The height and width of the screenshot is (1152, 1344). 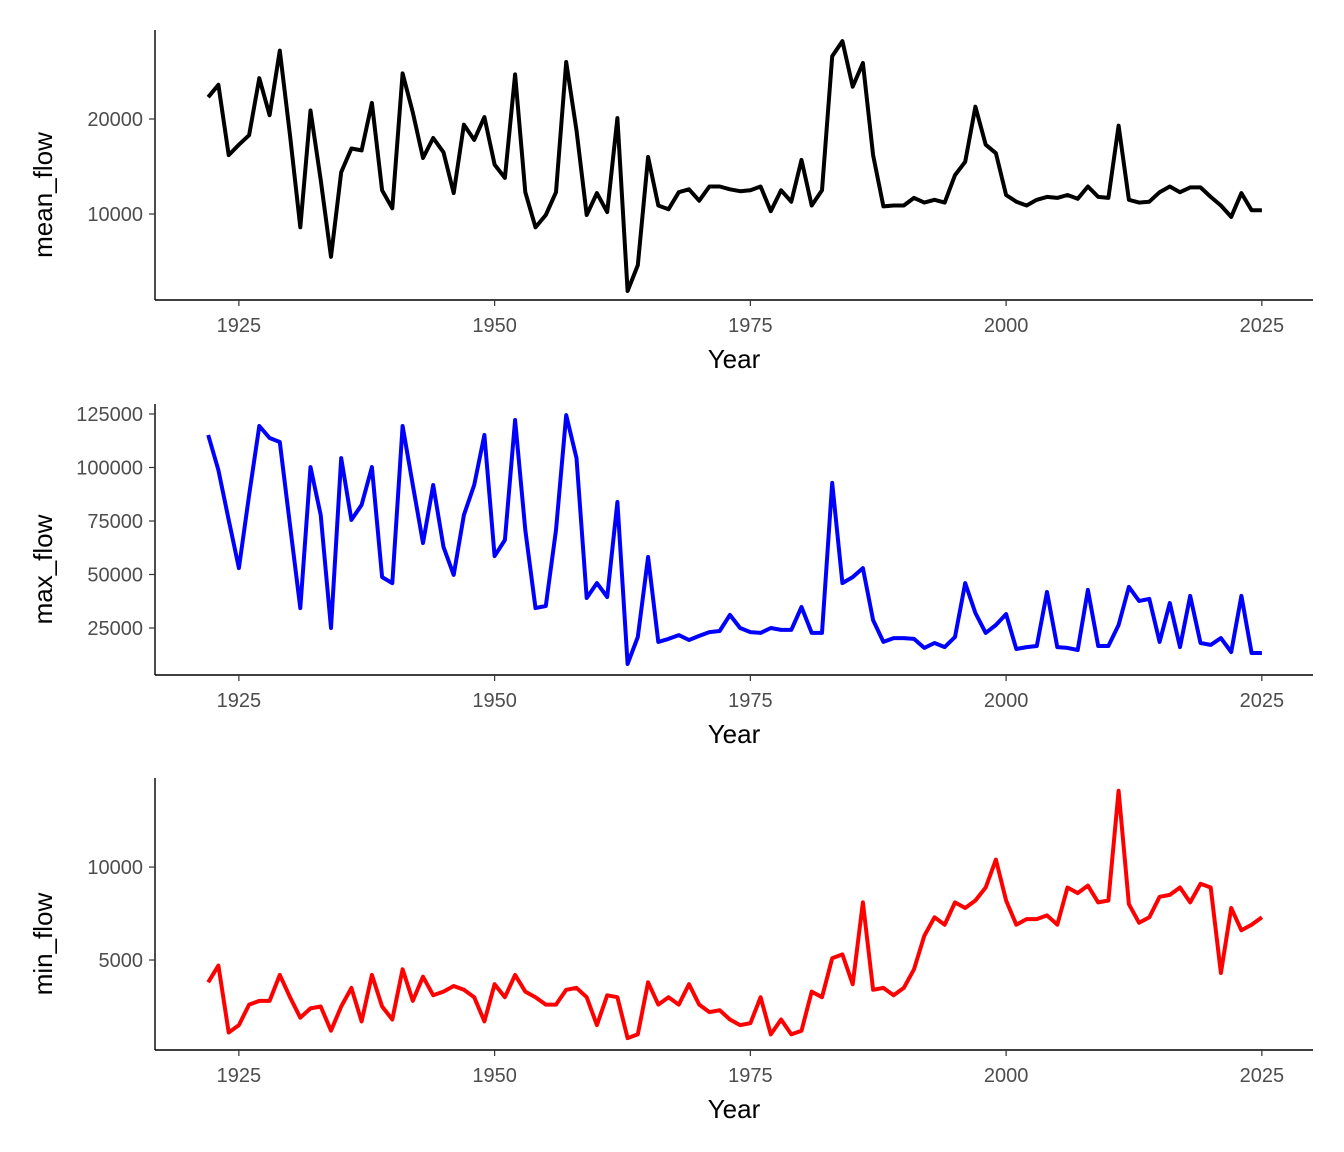 I want to click on y-tick-label: 125000, so click(x=109, y=415).